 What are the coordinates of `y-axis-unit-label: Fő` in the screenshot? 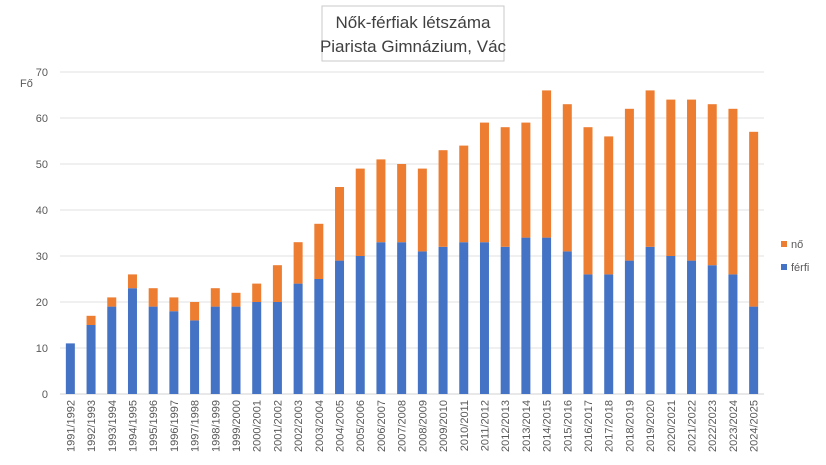 It's located at (26, 84).